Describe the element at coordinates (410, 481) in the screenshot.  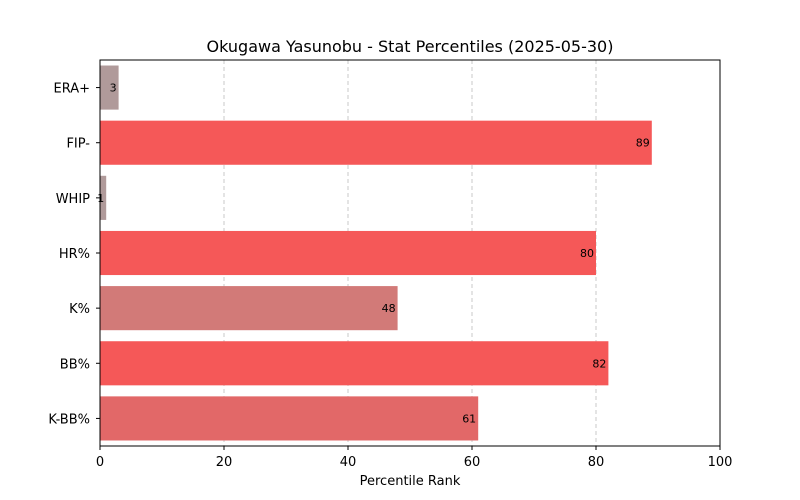
I see `x-axis-label: Percentile Rank` at that location.